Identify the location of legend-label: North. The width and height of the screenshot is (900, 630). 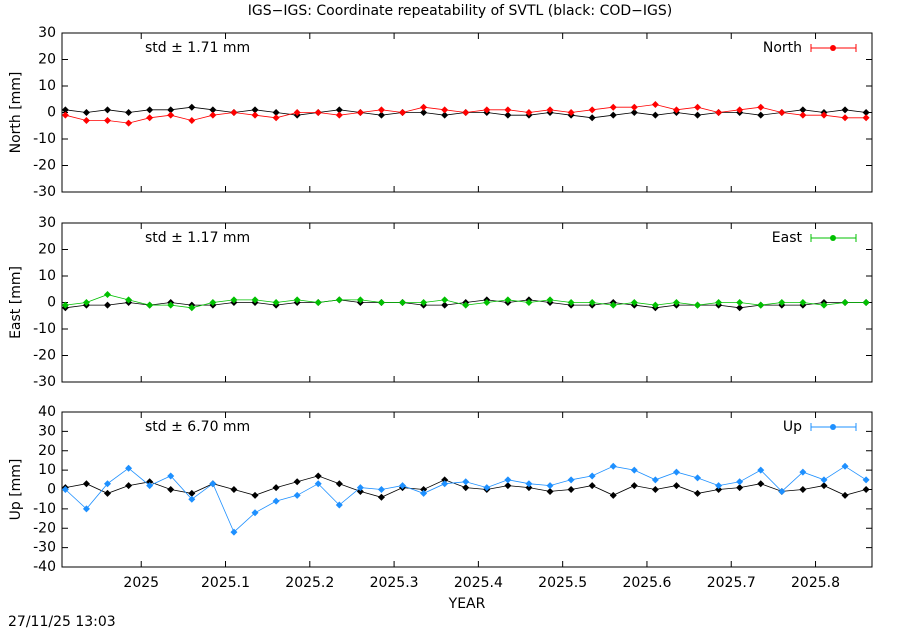
(782, 48).